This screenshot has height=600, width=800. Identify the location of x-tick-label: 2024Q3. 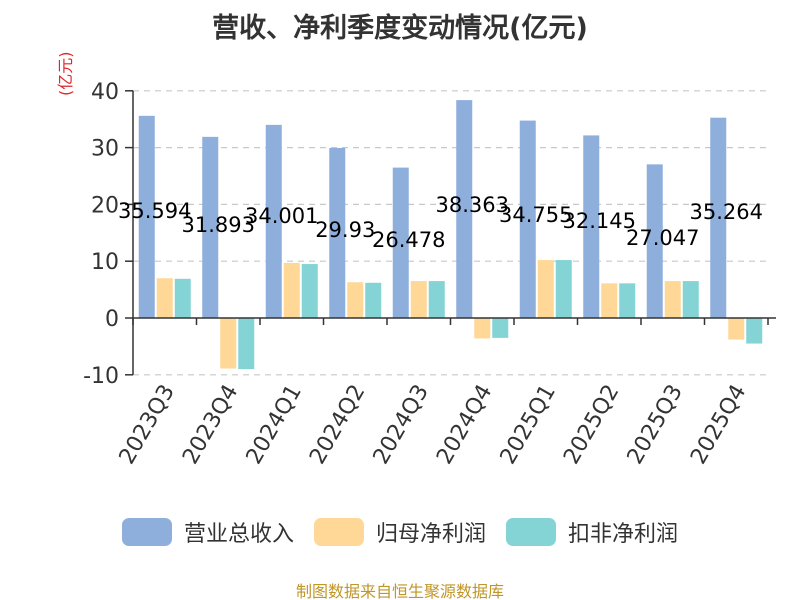
(401, 425).